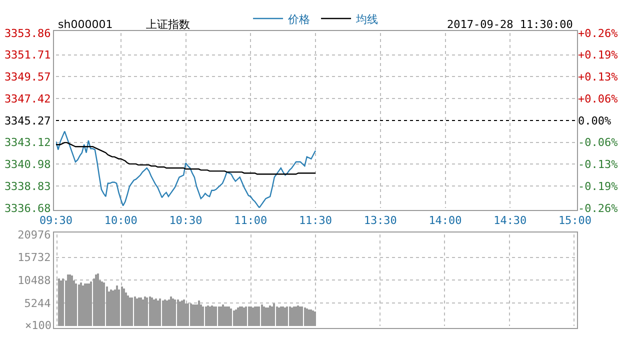 The image size is (622, 337). What do you see at coordinates (27, 121) in the screenshot?
I see `y-tick-label: 3345.27` at bounding box center [27, 121].